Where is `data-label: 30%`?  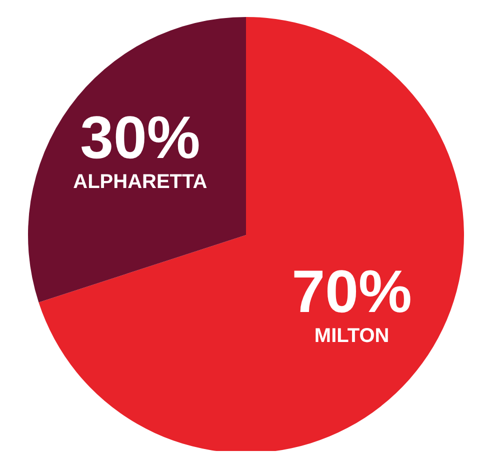 data-label: 30% is located at coordinates (140, 138).